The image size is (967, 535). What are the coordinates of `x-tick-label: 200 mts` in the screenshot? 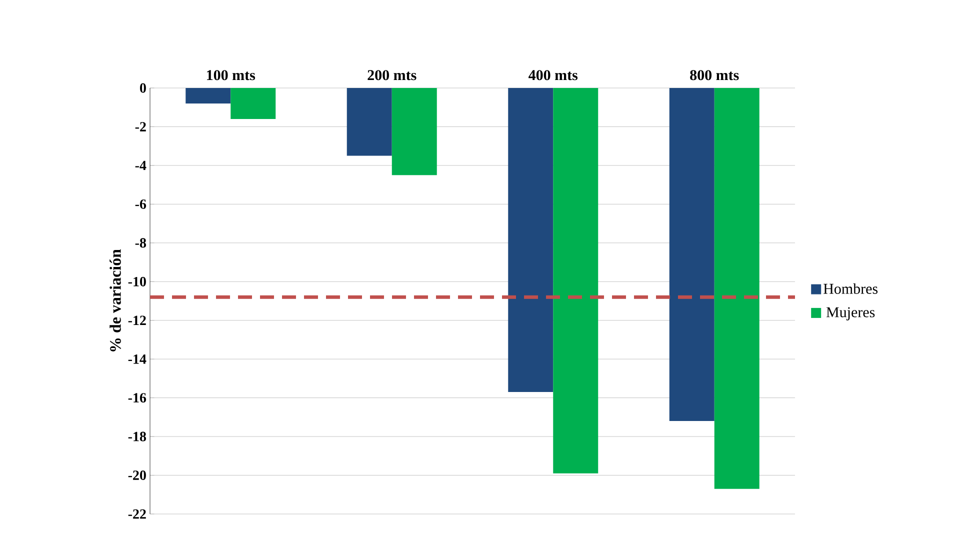 It's located at (392, 75).